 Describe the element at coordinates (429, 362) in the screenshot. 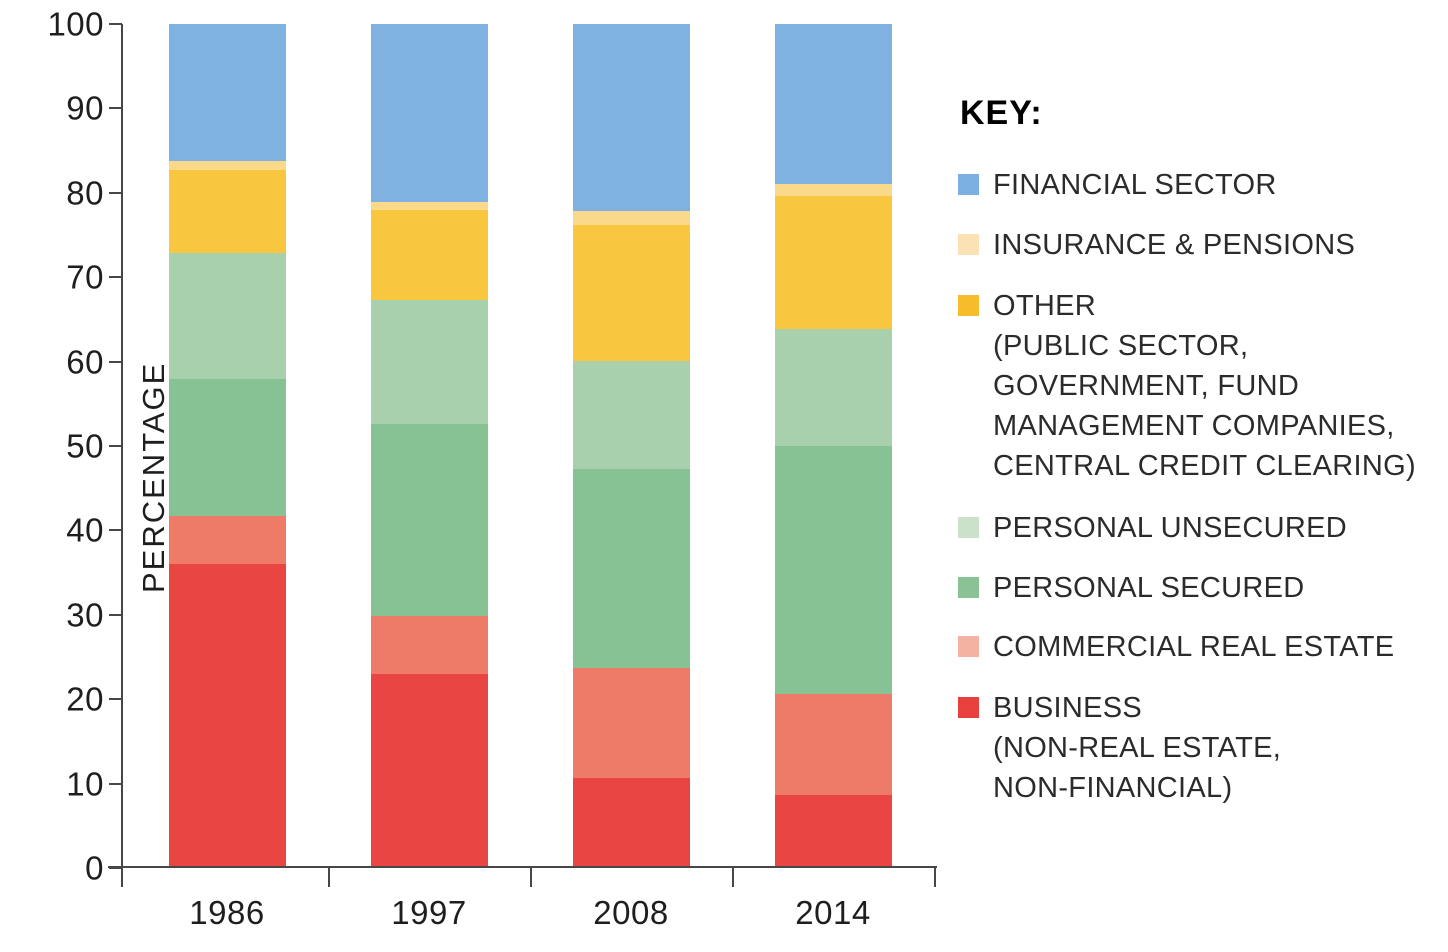

I see `bar-segment-personal-unsecured-1997` at that location.